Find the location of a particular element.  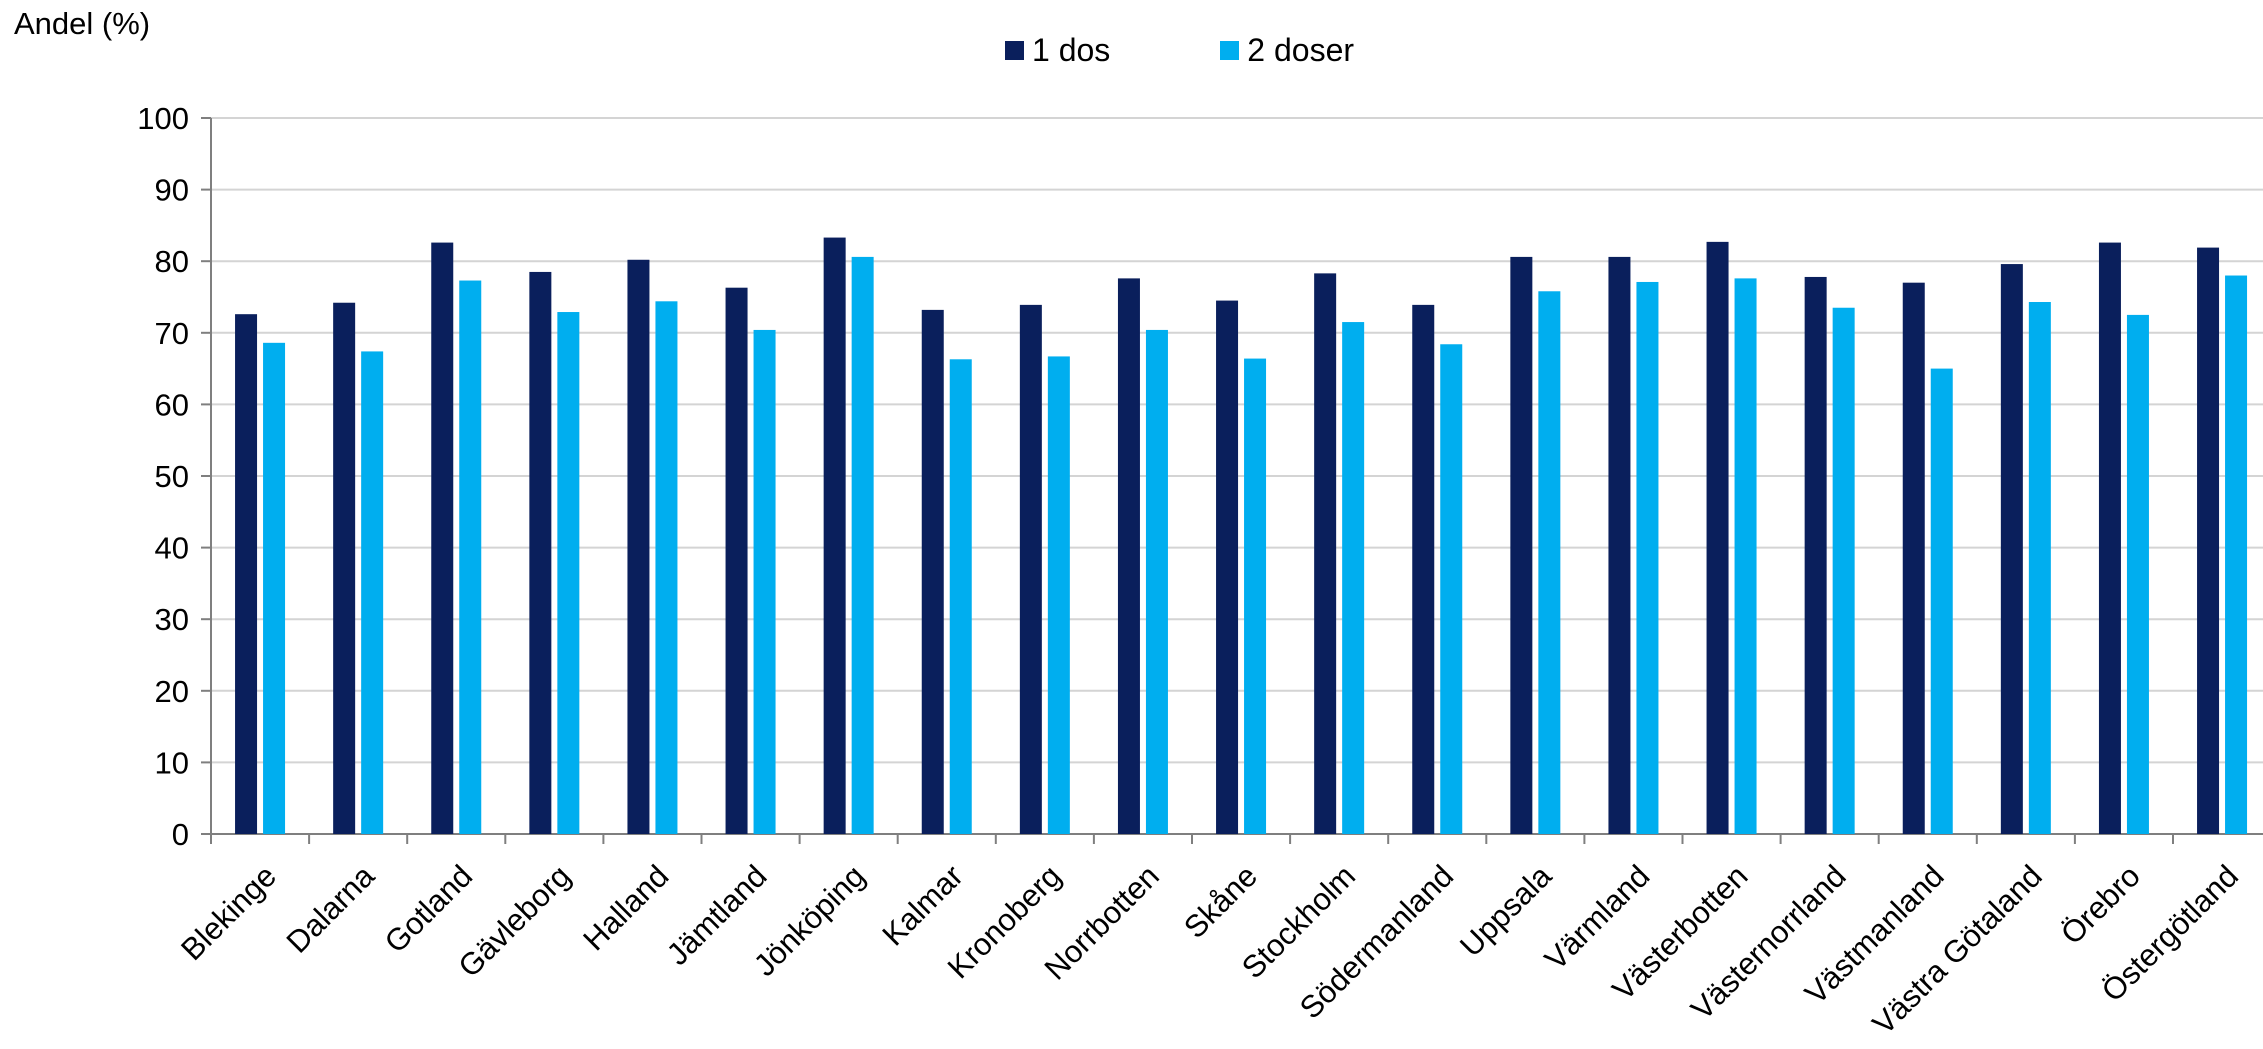

x-tick-label: Gotland is located at coordinates (429, 909).